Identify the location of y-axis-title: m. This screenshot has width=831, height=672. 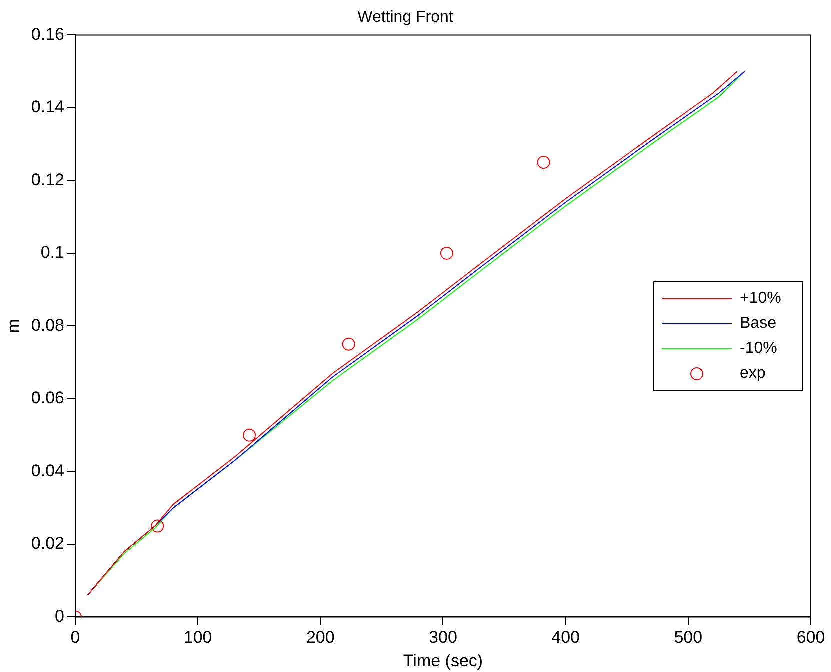
(13, 326).